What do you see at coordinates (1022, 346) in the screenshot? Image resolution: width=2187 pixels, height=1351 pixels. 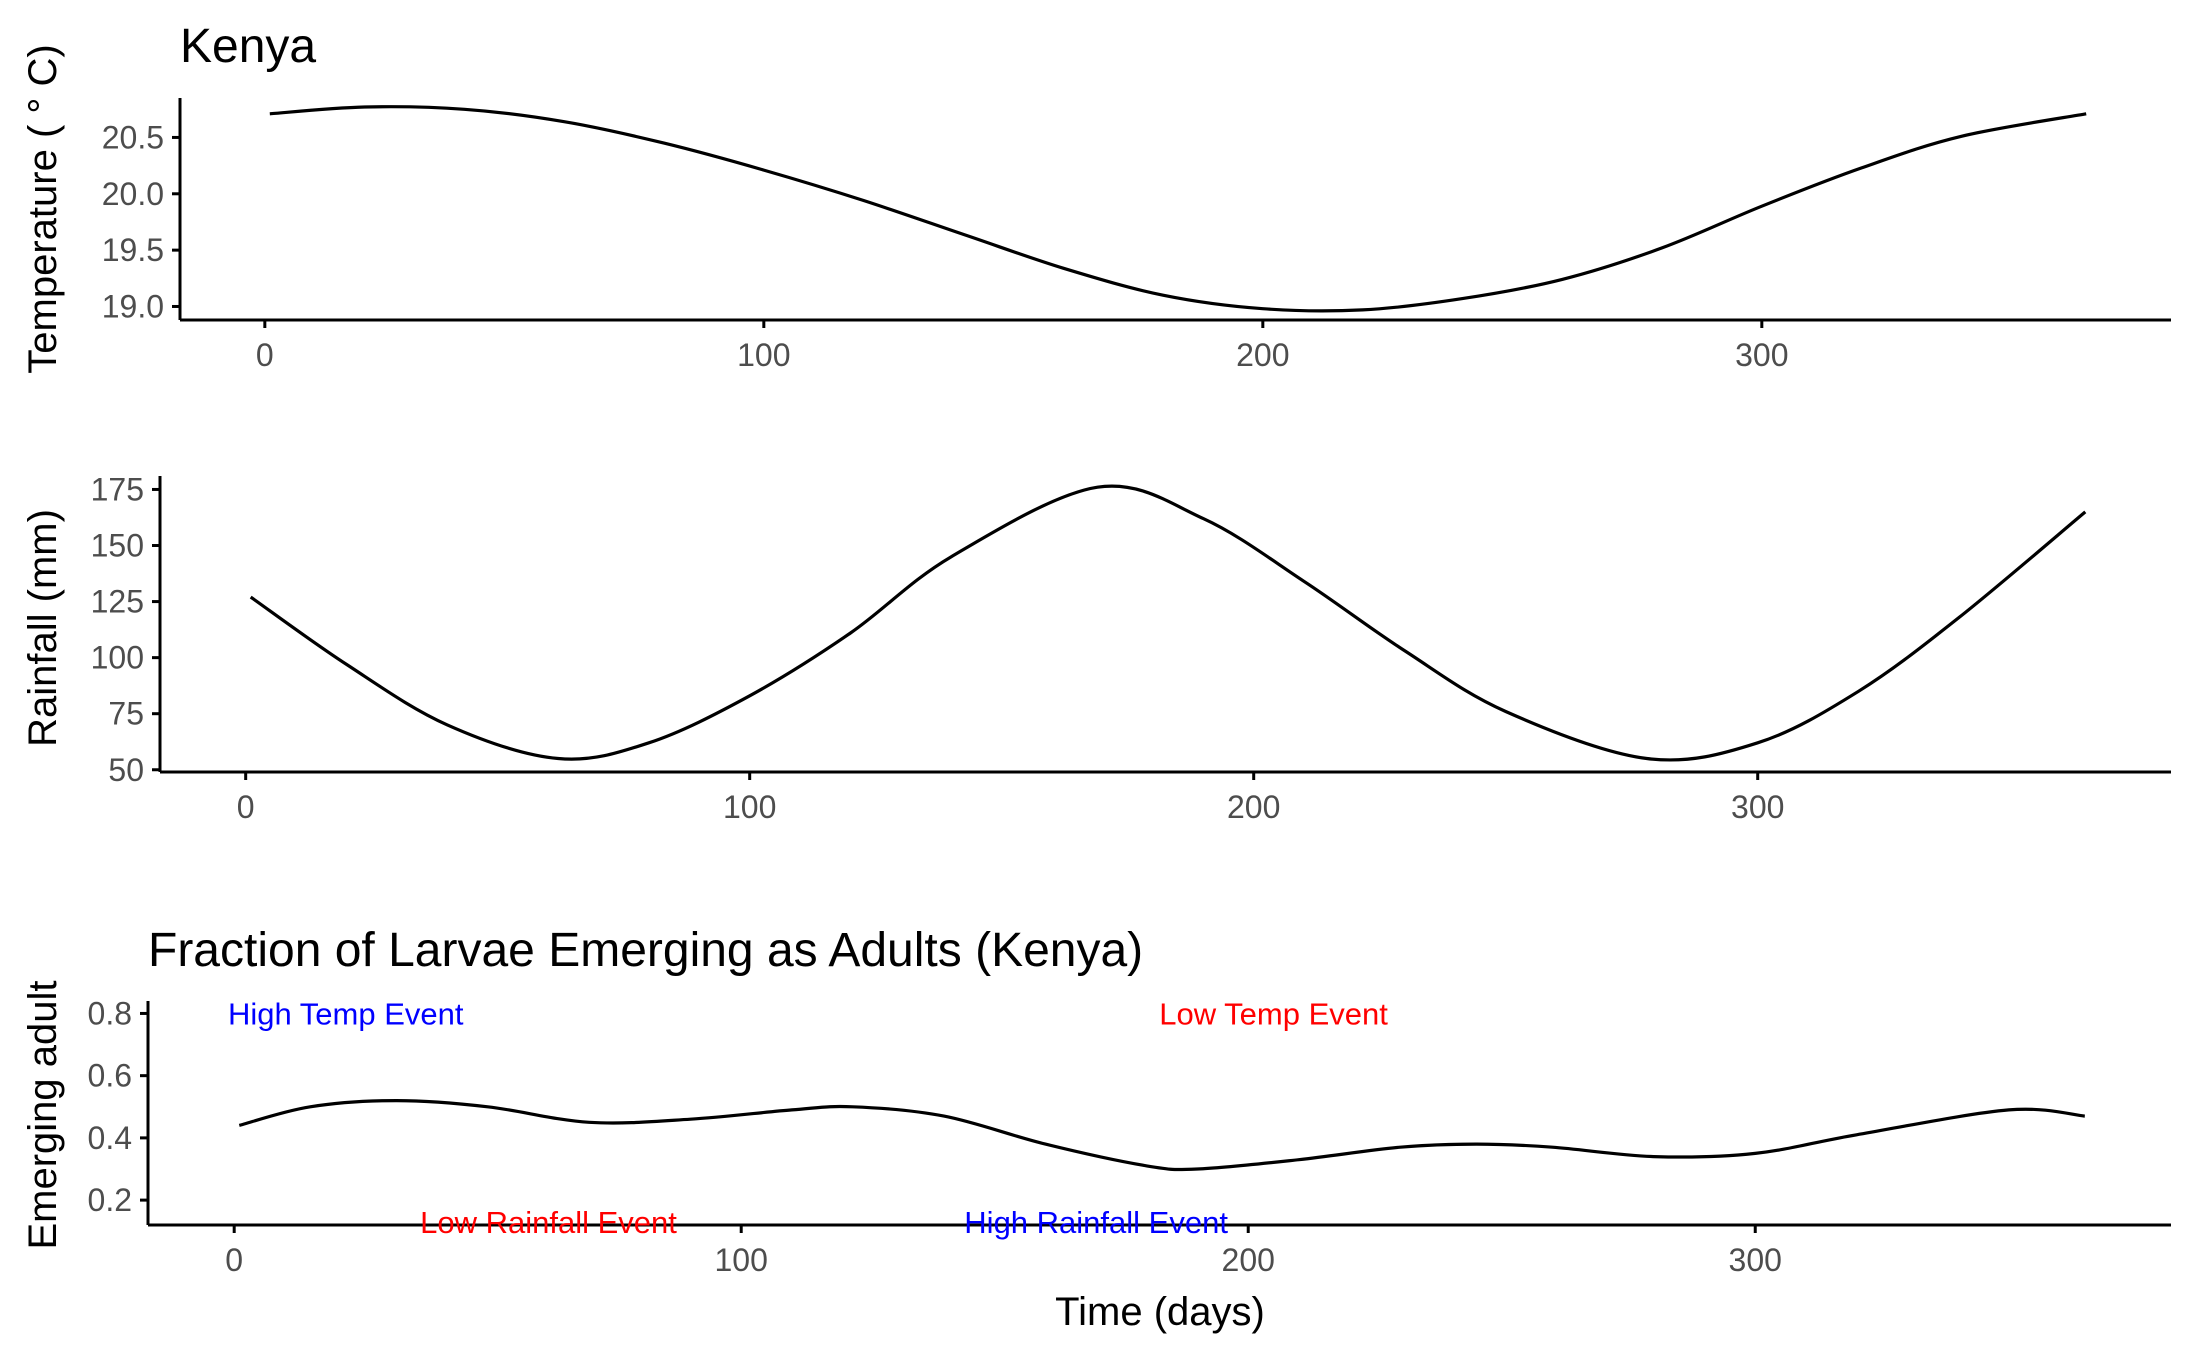 I see `temperature-x-ticks: 0 100 200 300` at bounding box center [1022, 346].